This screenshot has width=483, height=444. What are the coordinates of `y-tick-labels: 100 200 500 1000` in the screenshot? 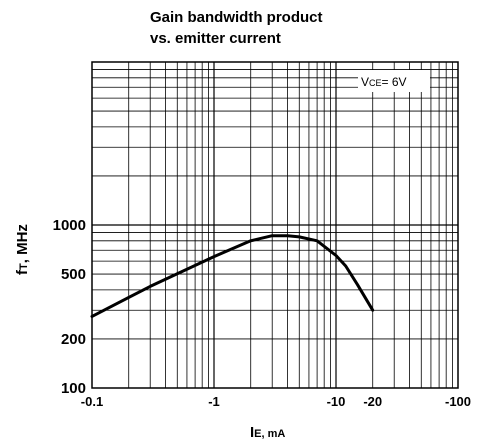 It's located at (69, 307).